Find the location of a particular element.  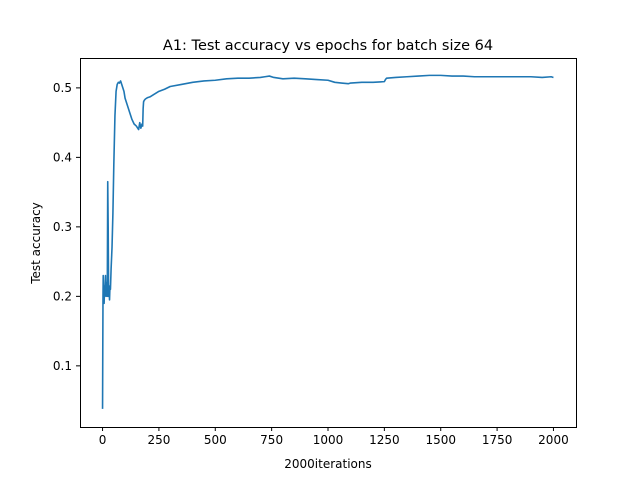

x-tick-label: 2000 is located at coordinates (553, 440).